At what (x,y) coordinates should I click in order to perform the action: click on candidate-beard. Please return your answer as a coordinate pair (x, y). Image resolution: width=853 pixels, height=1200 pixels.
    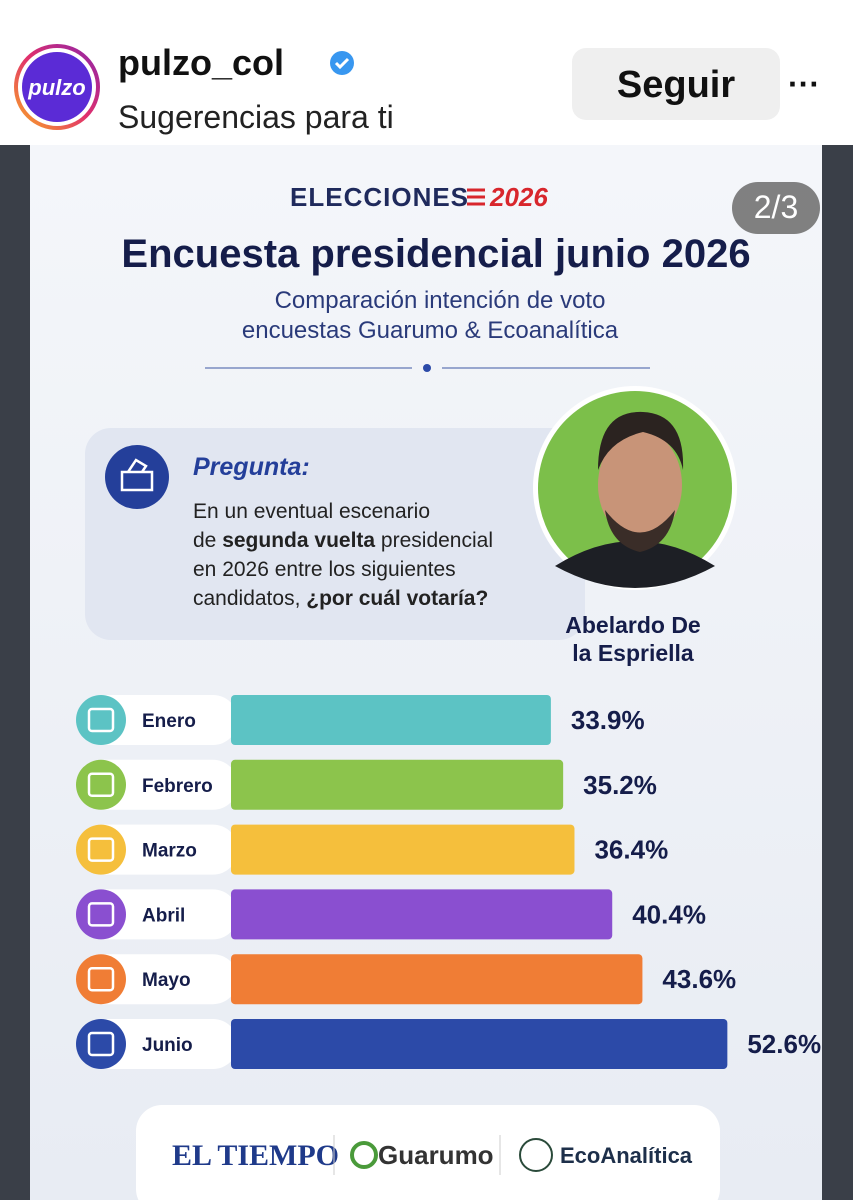
    Looking at the image, I should click on (640, 531).